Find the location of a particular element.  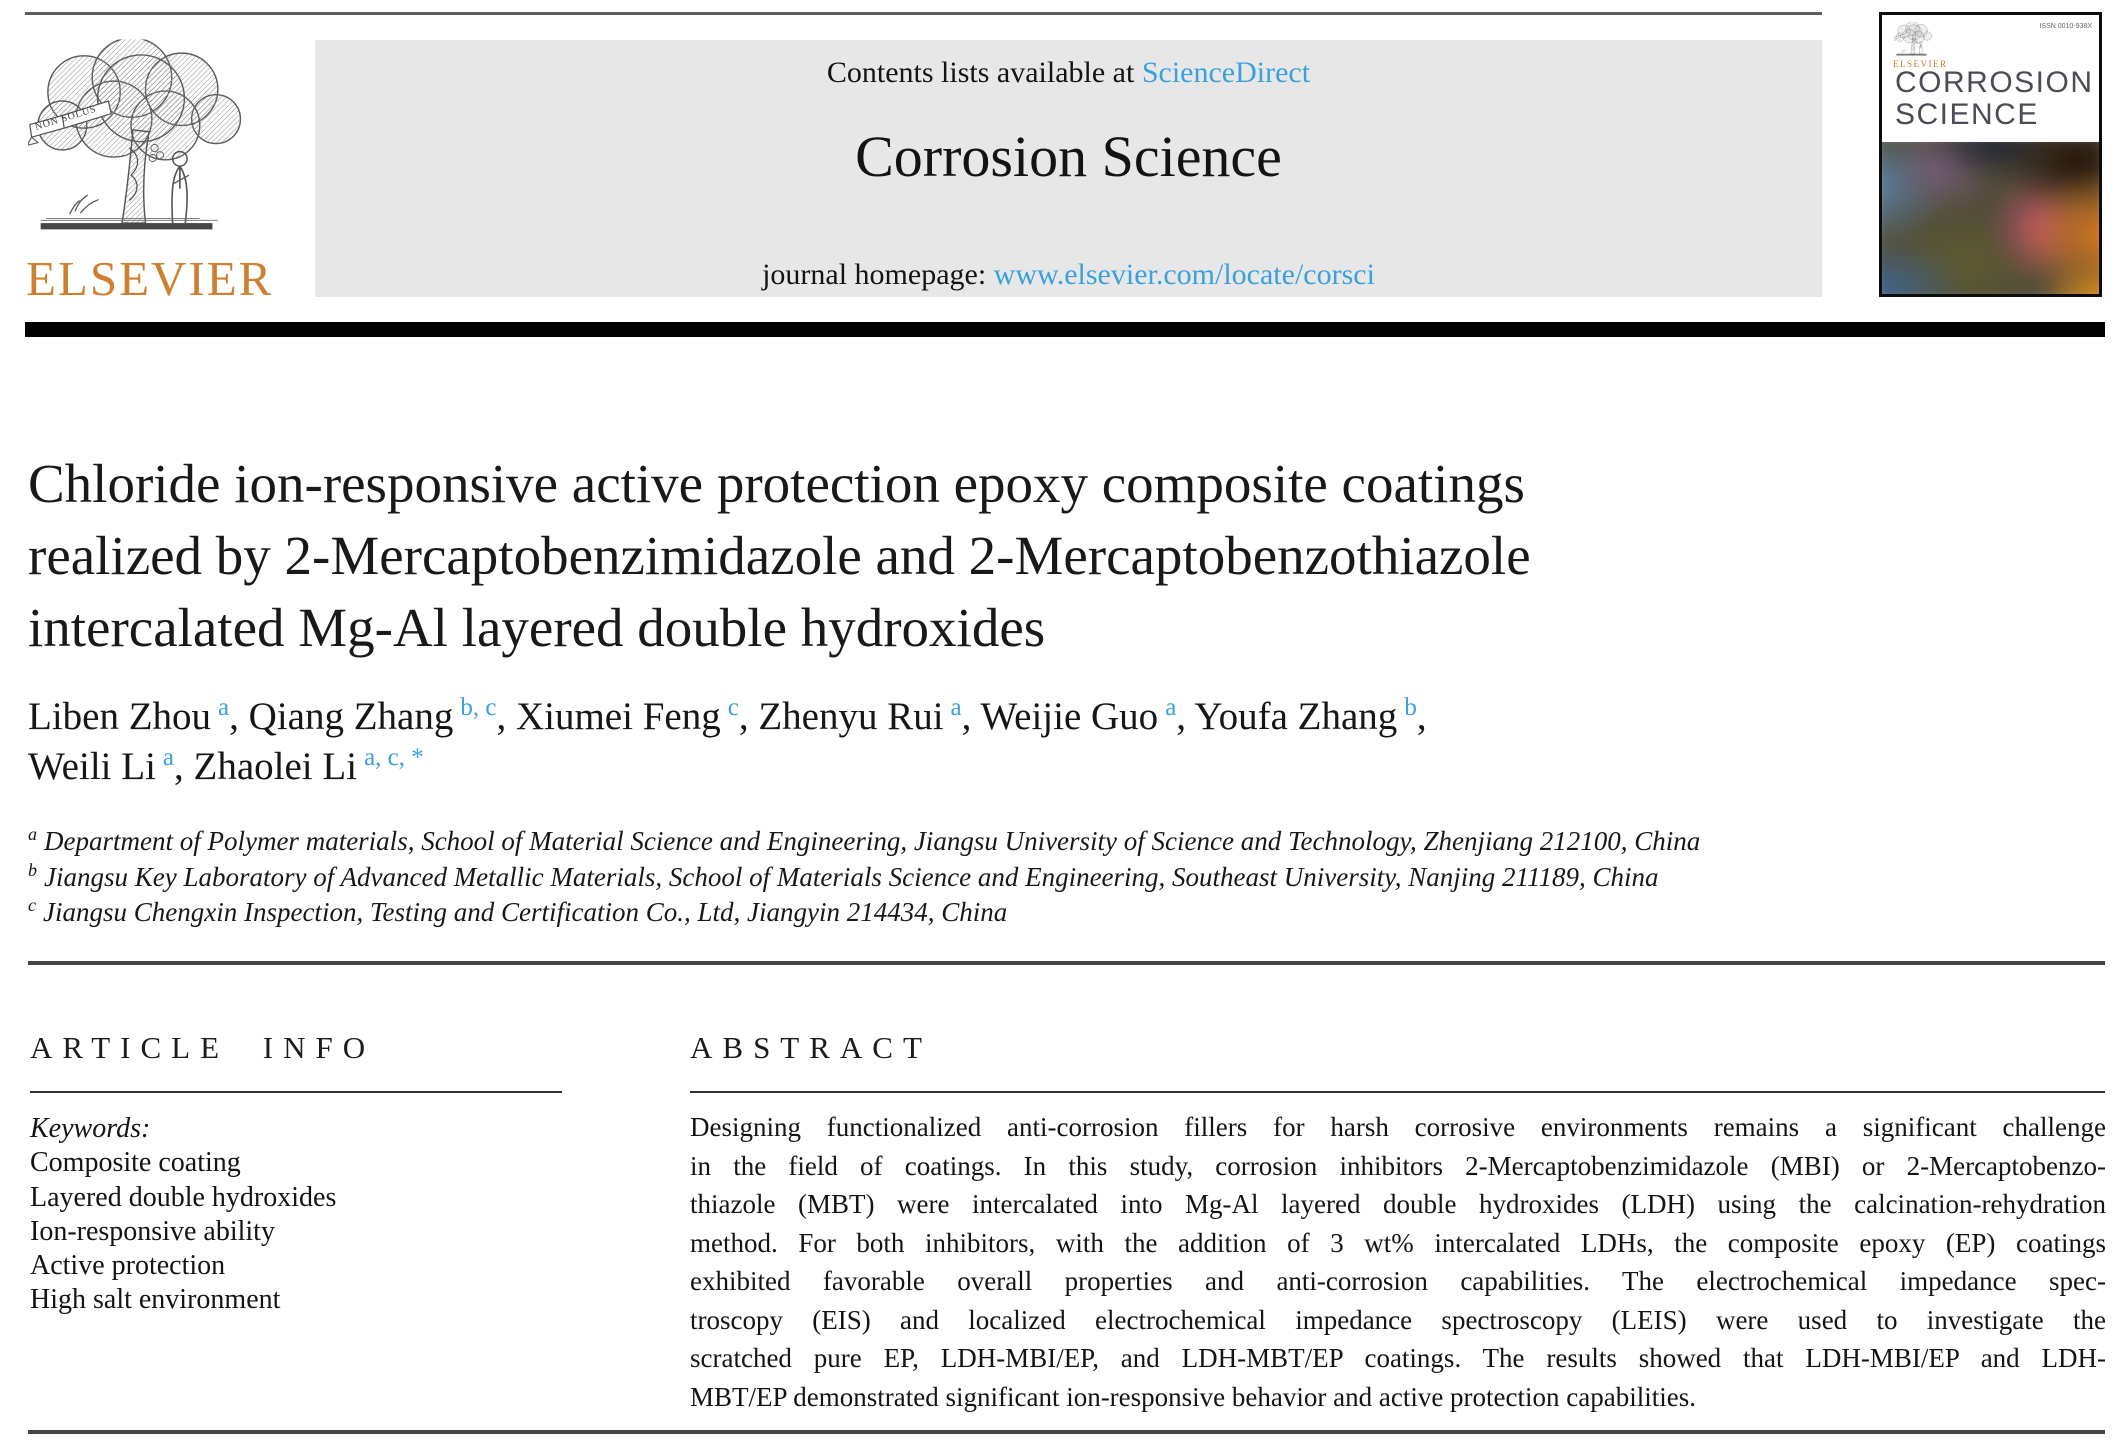

keyword-item: Ion-responsive ability is located at coordinates (152, 1231).